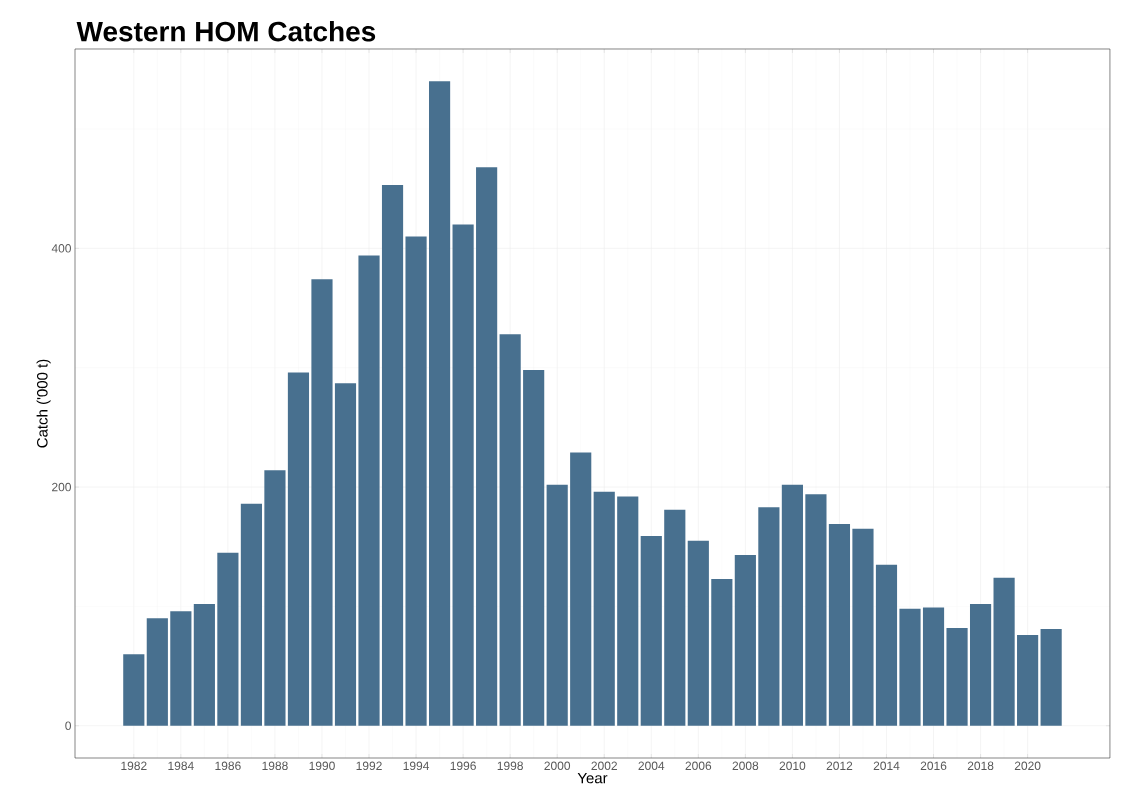 Image resolution: width=1121 pixels, height=809 pixels. Describe the element at coordinates (510, 766) in the screenshot. I see `x-tick-label: 1998` at that location.